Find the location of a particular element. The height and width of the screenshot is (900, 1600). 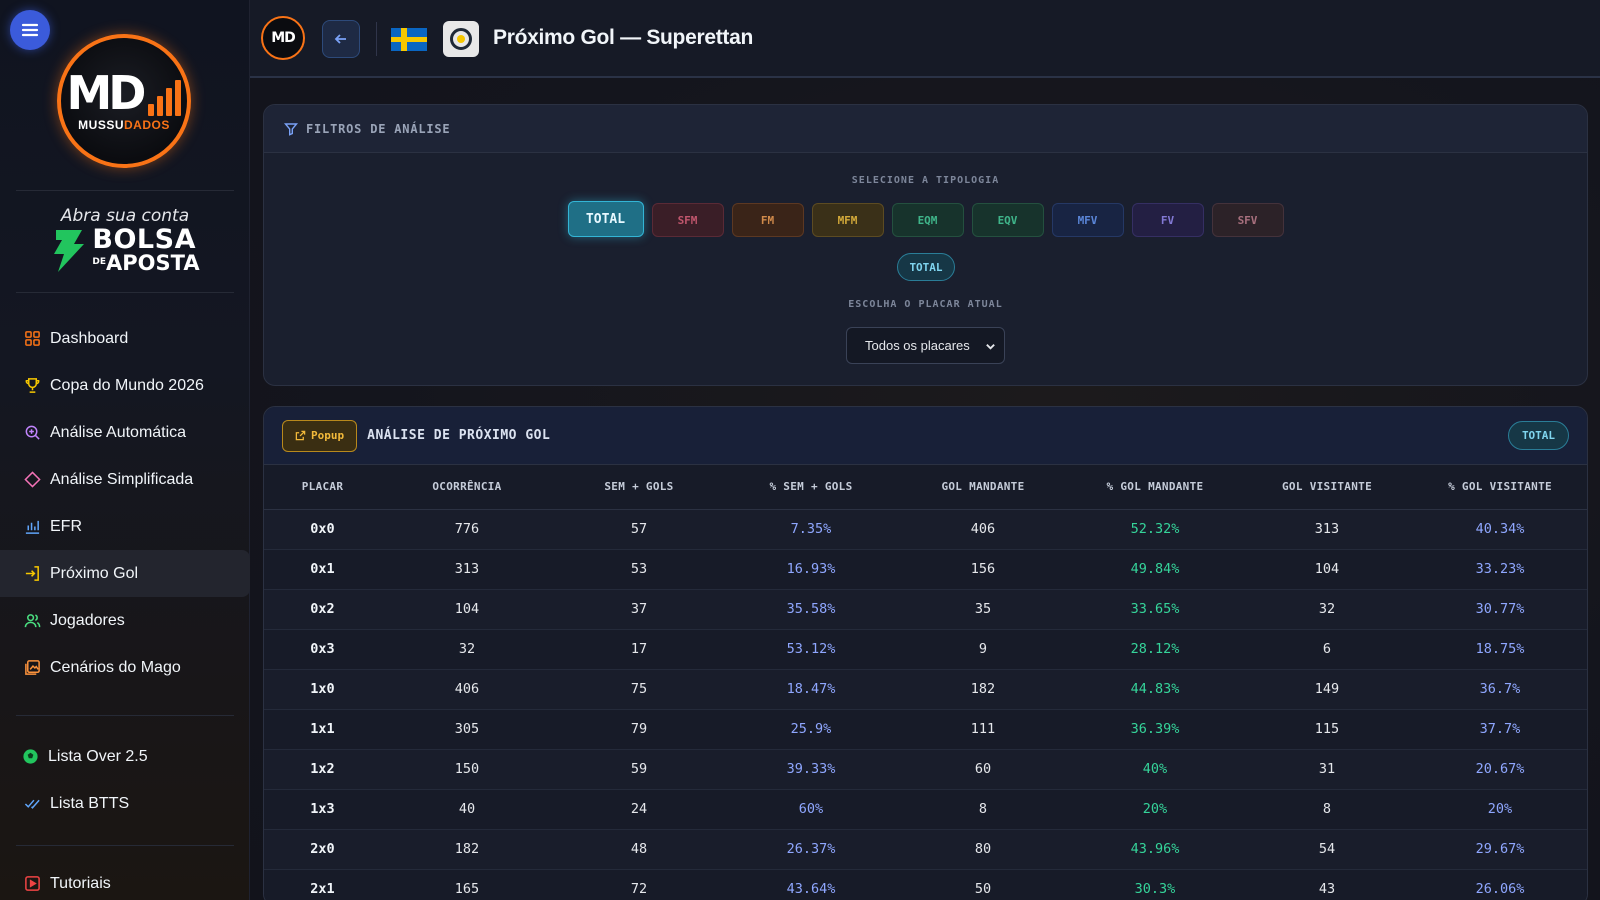

table-row: 1x2 150 59 39.33% 60 40% 31 20.67% is located at coordinates (925, 769).